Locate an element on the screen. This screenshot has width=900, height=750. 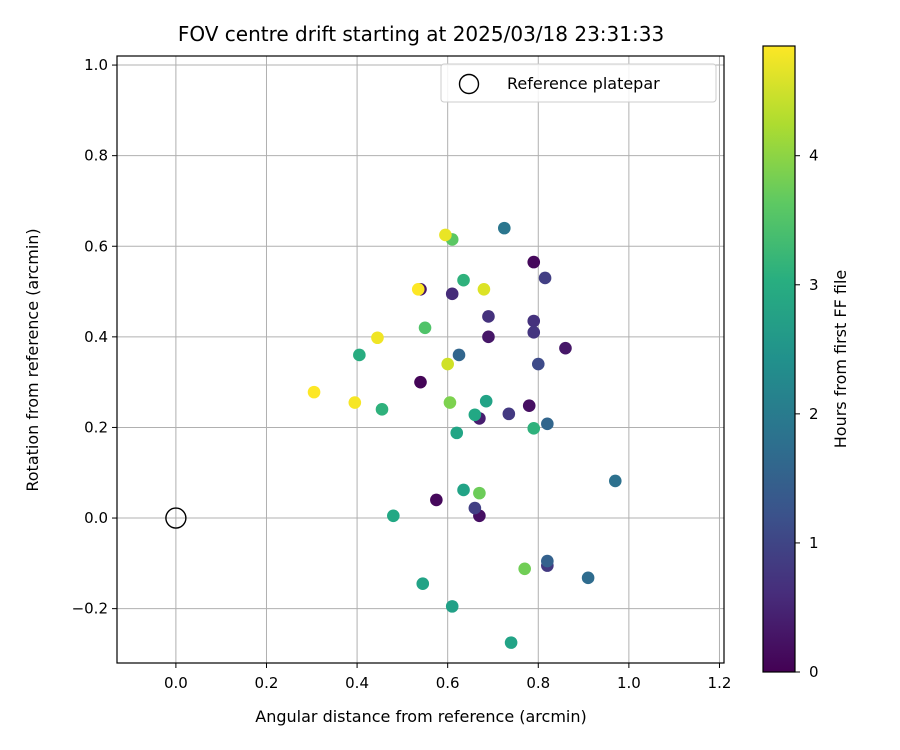
colorbar-ticks: 0 1 2 3 4 is located at coordinates (807, 414).